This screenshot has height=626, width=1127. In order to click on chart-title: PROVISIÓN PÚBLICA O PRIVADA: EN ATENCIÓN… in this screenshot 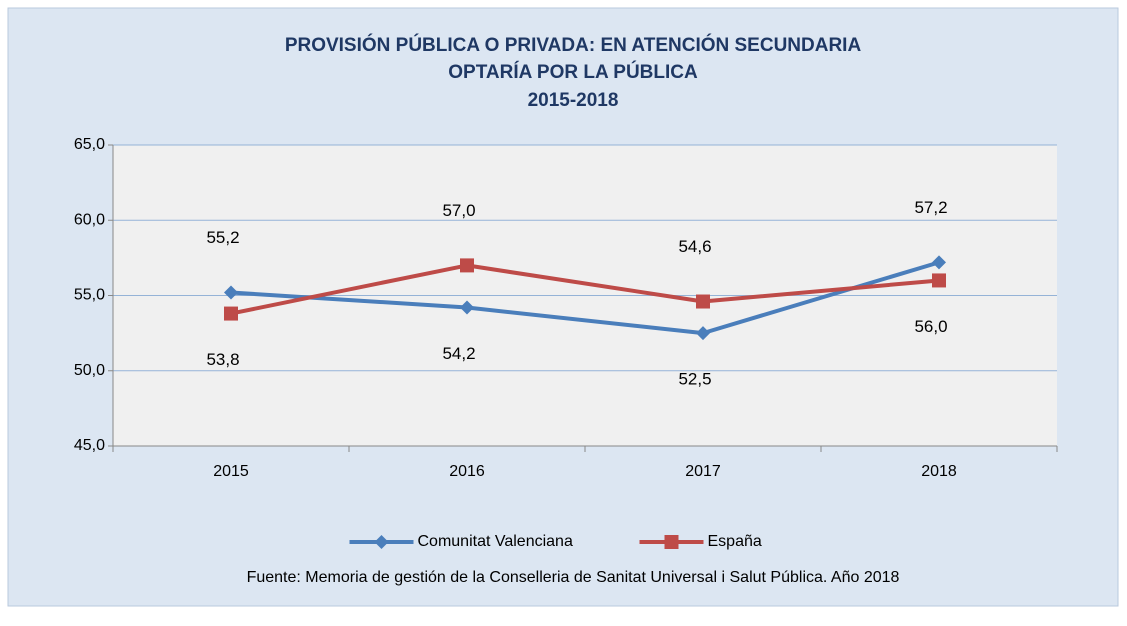, I will do `click(573, 45)`.